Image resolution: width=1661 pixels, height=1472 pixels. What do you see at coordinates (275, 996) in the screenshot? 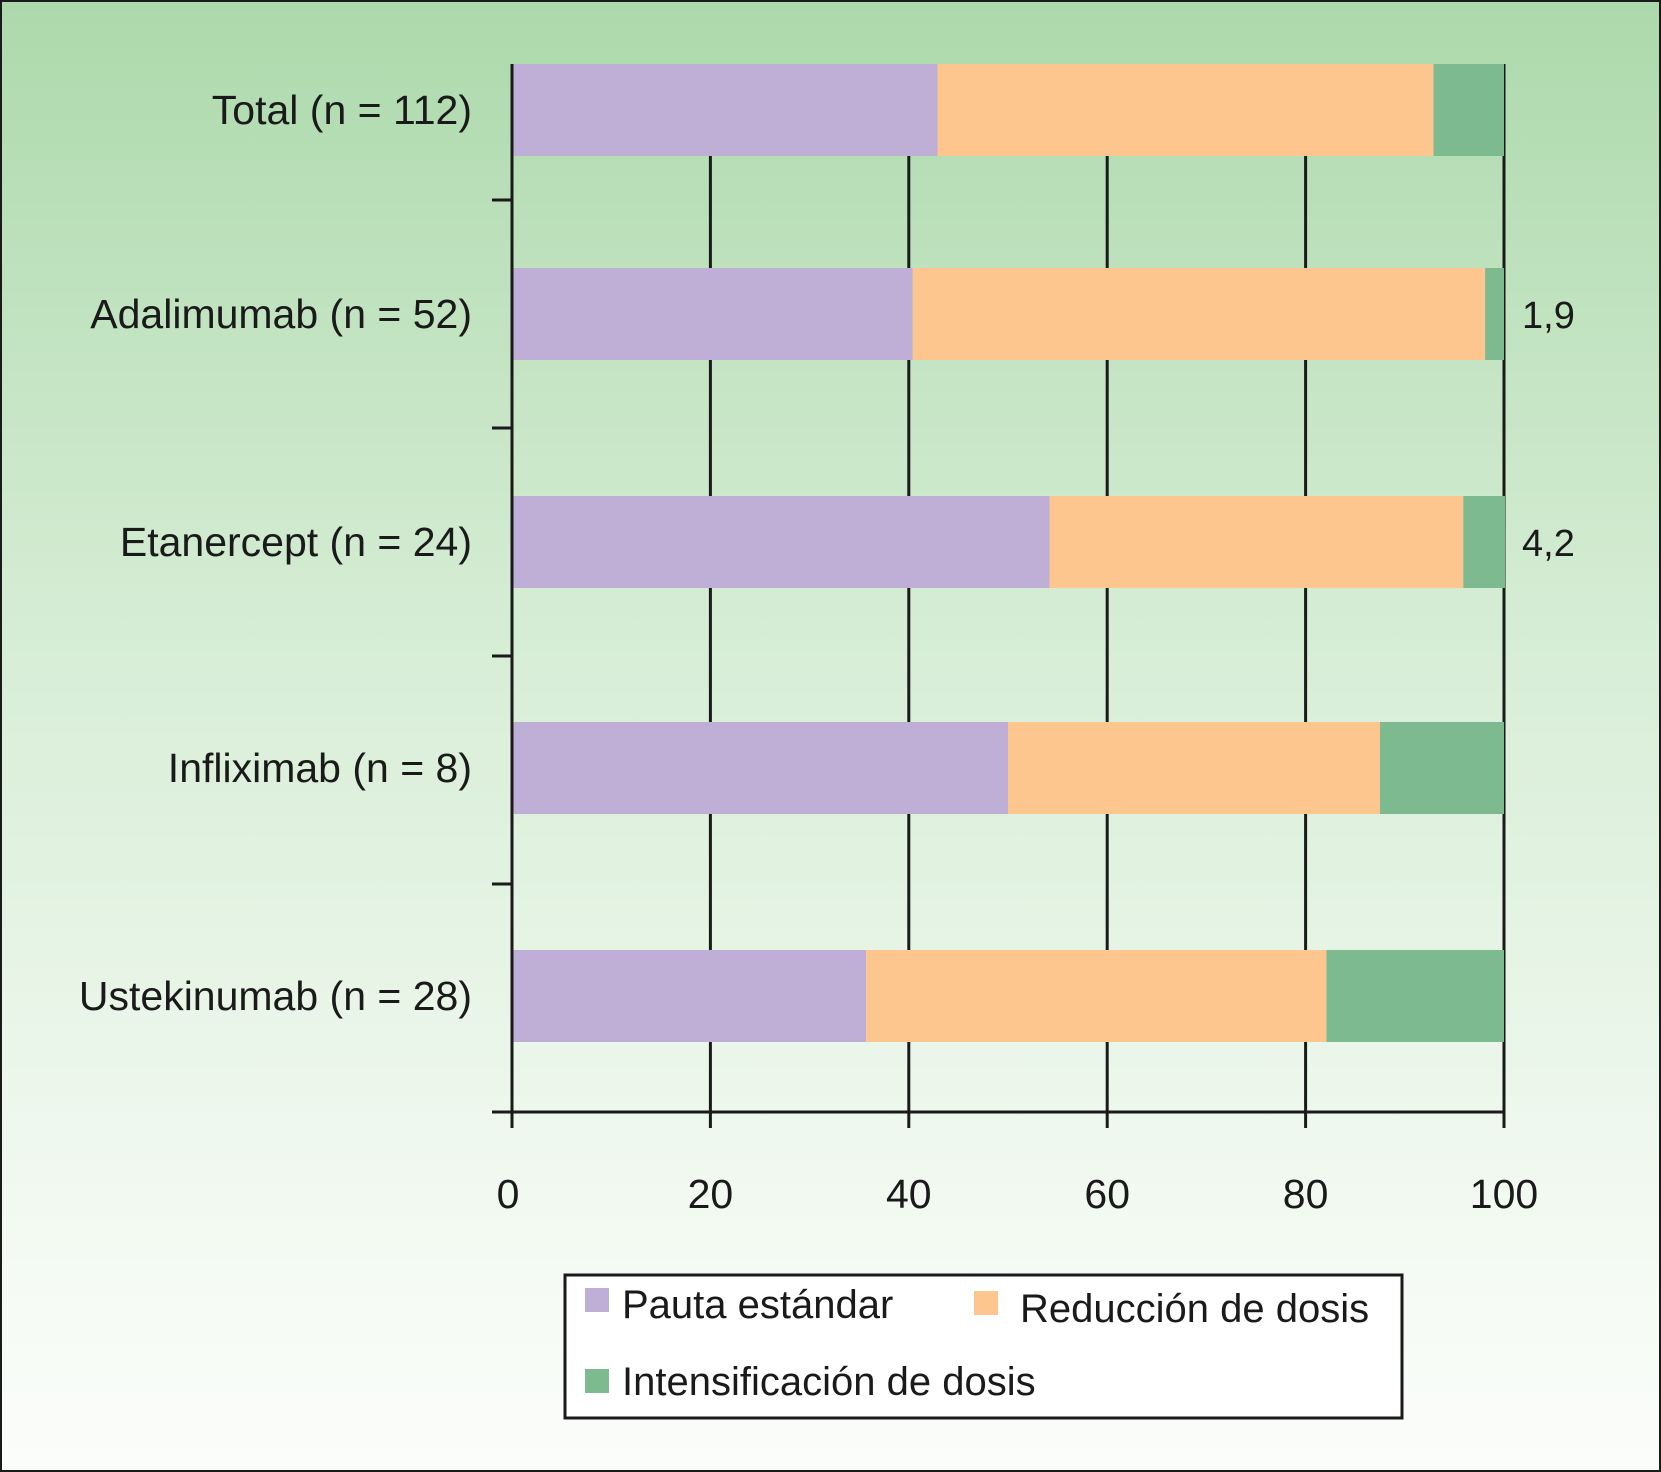
I see `category-label: Ustekinumab (n = 28)` at bounding box center [275, 996].